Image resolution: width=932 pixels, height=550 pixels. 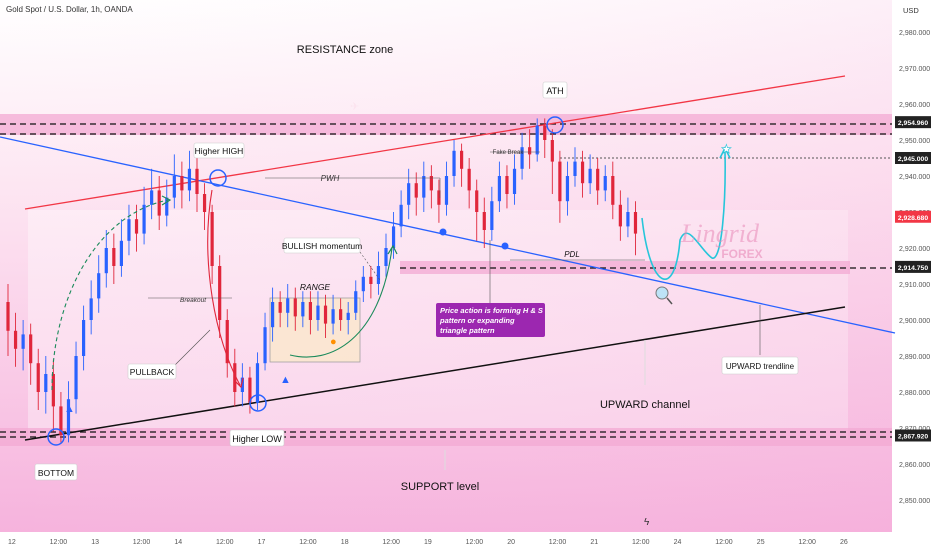 I want to click on y-tick-label: 2,980.000, so click(x=914, y=33).